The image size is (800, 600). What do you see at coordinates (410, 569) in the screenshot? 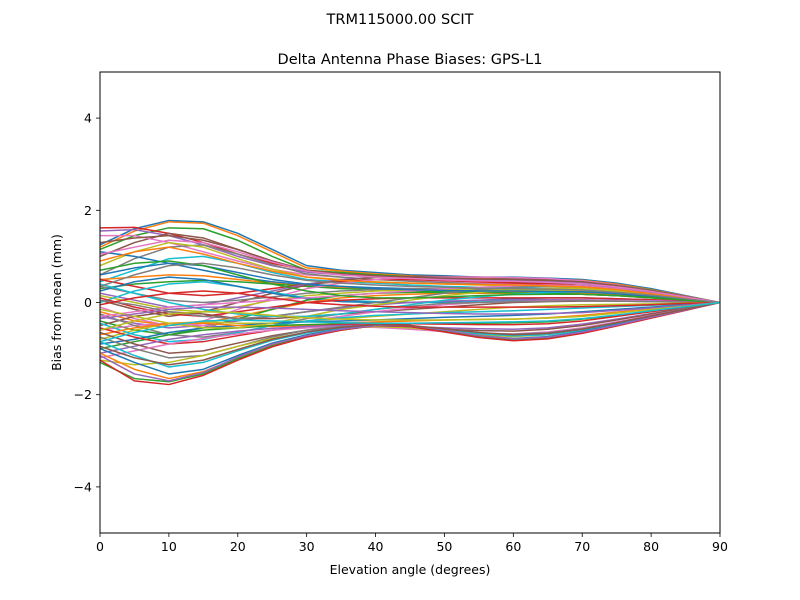
I see `x-axis-label: Elevation angle (degrees)` at bounding box center [410, 569].